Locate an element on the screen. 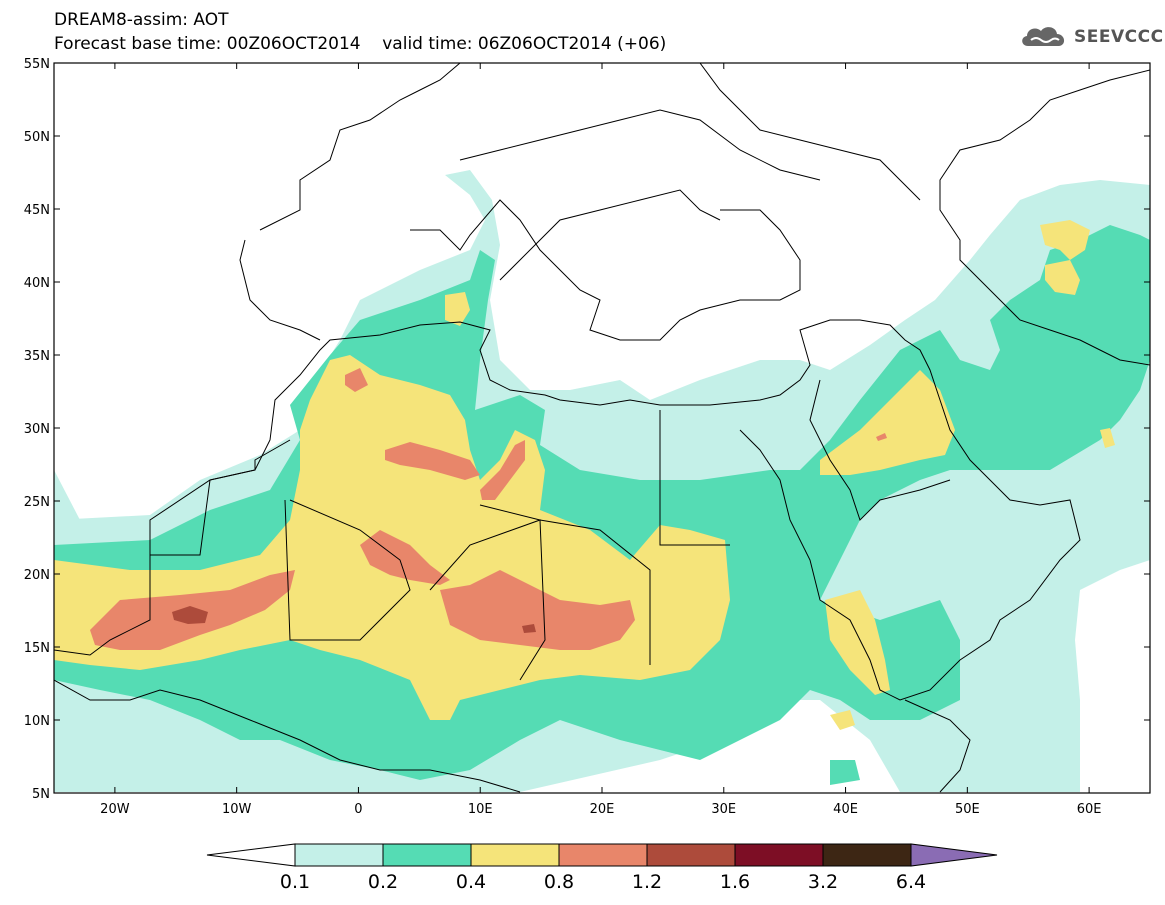 Image resolution: width=1165 pixels, height=905 pixels. lat-tick-label: 5N is located at coordinates (41, 794).